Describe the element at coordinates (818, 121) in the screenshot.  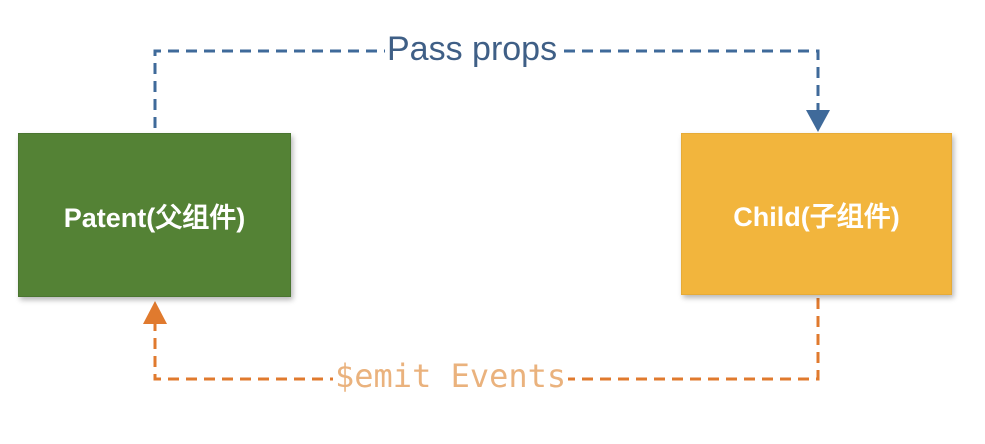
I see `pass-props-arrowhead` at that location.